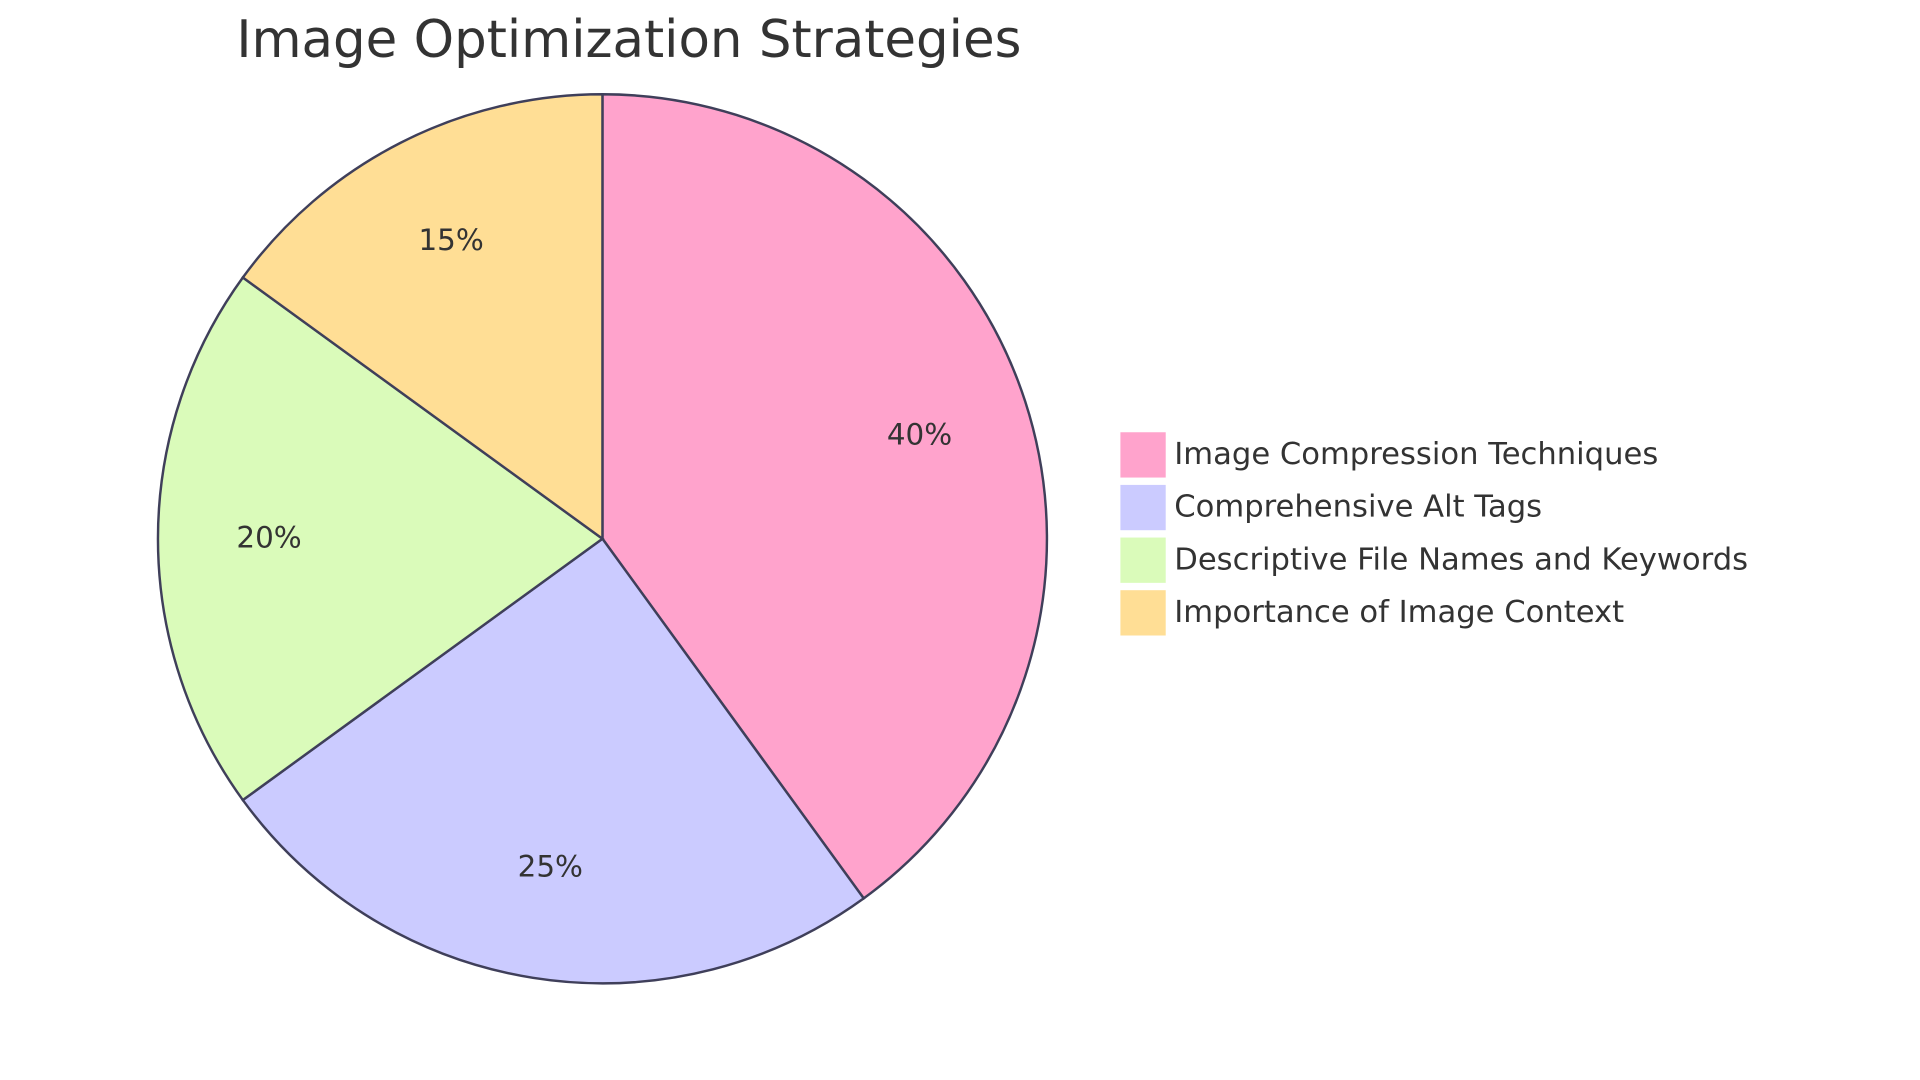 The width and height of the screenshot is (1920, 1080). What do you see at coordinates (450, 240) in the screenshot?
I see `slice-label: 15%` at bounding box center [450, 240].